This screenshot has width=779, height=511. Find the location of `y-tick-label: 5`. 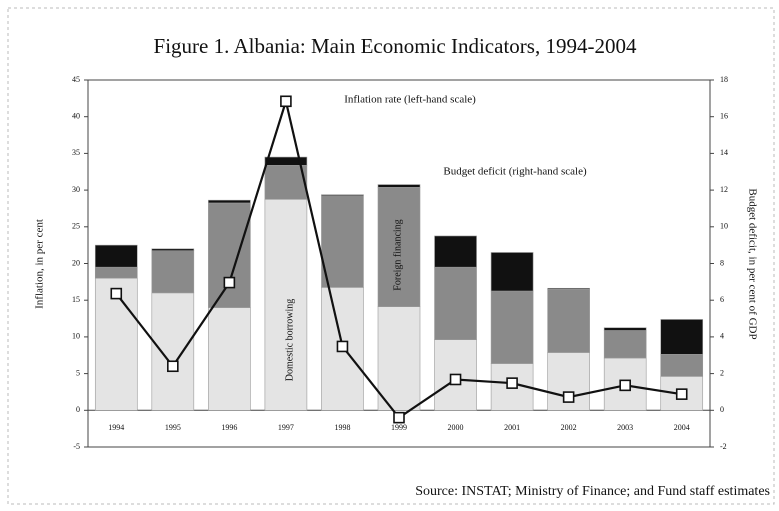

y-tick-label: 5 is located at coordinates (78, 372).